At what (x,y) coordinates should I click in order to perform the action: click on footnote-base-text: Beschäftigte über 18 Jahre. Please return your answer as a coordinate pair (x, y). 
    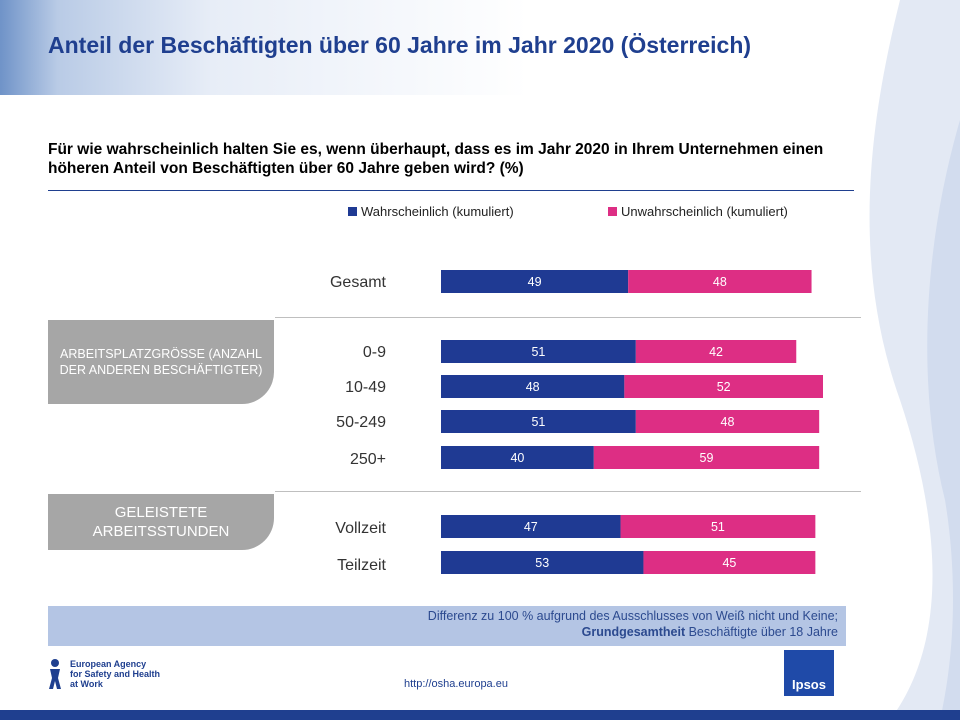
    Looking at the image, I should click on (761, 632).